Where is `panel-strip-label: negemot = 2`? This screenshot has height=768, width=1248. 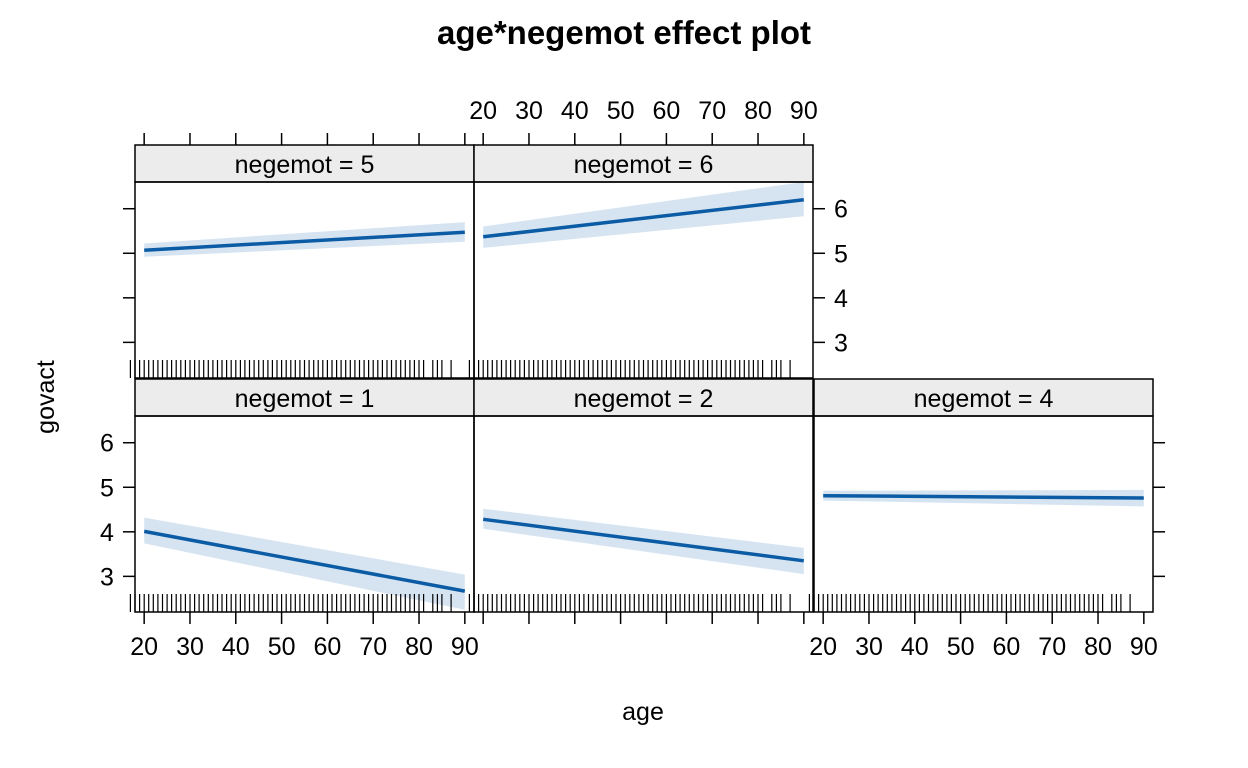 panel-strip-label: negemot = 2 is located at coordinates (644, 399).